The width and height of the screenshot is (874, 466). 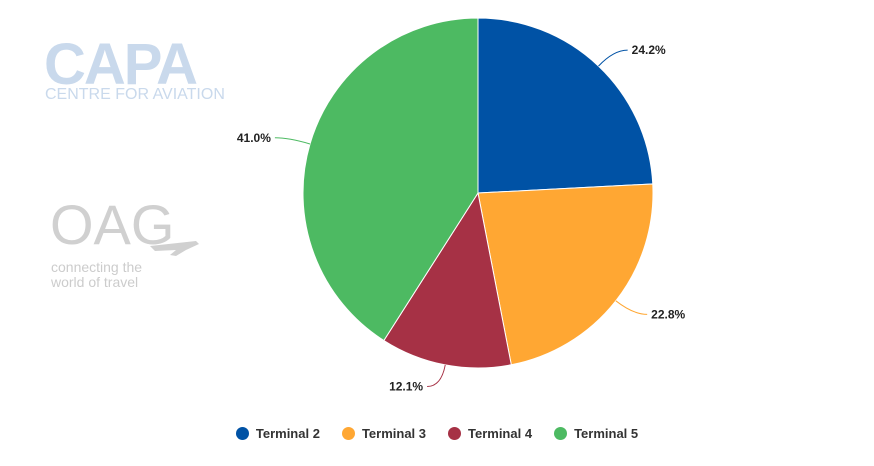 I want to click on data-label-terminal-4: 12.1%, so click(x=406, y=387).